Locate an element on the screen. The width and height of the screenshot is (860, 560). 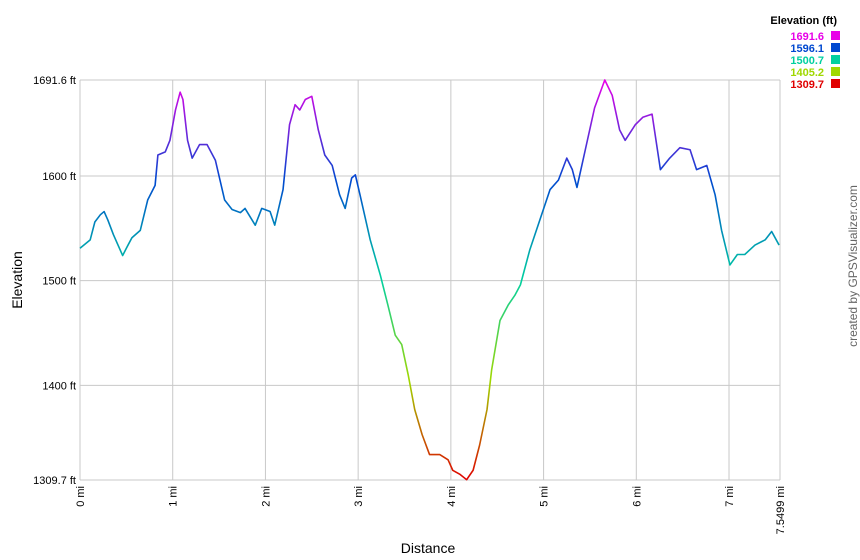
y-tick-label: 1500 ft is located at coordinates (59, 282).